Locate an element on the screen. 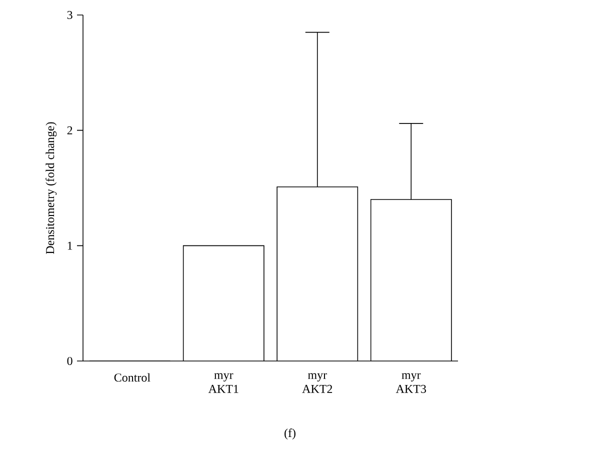 Image resolution: width=601 pixels, height=456 pixels. x-tick-label: myr AKT2 is located at coordinates (317, 383).